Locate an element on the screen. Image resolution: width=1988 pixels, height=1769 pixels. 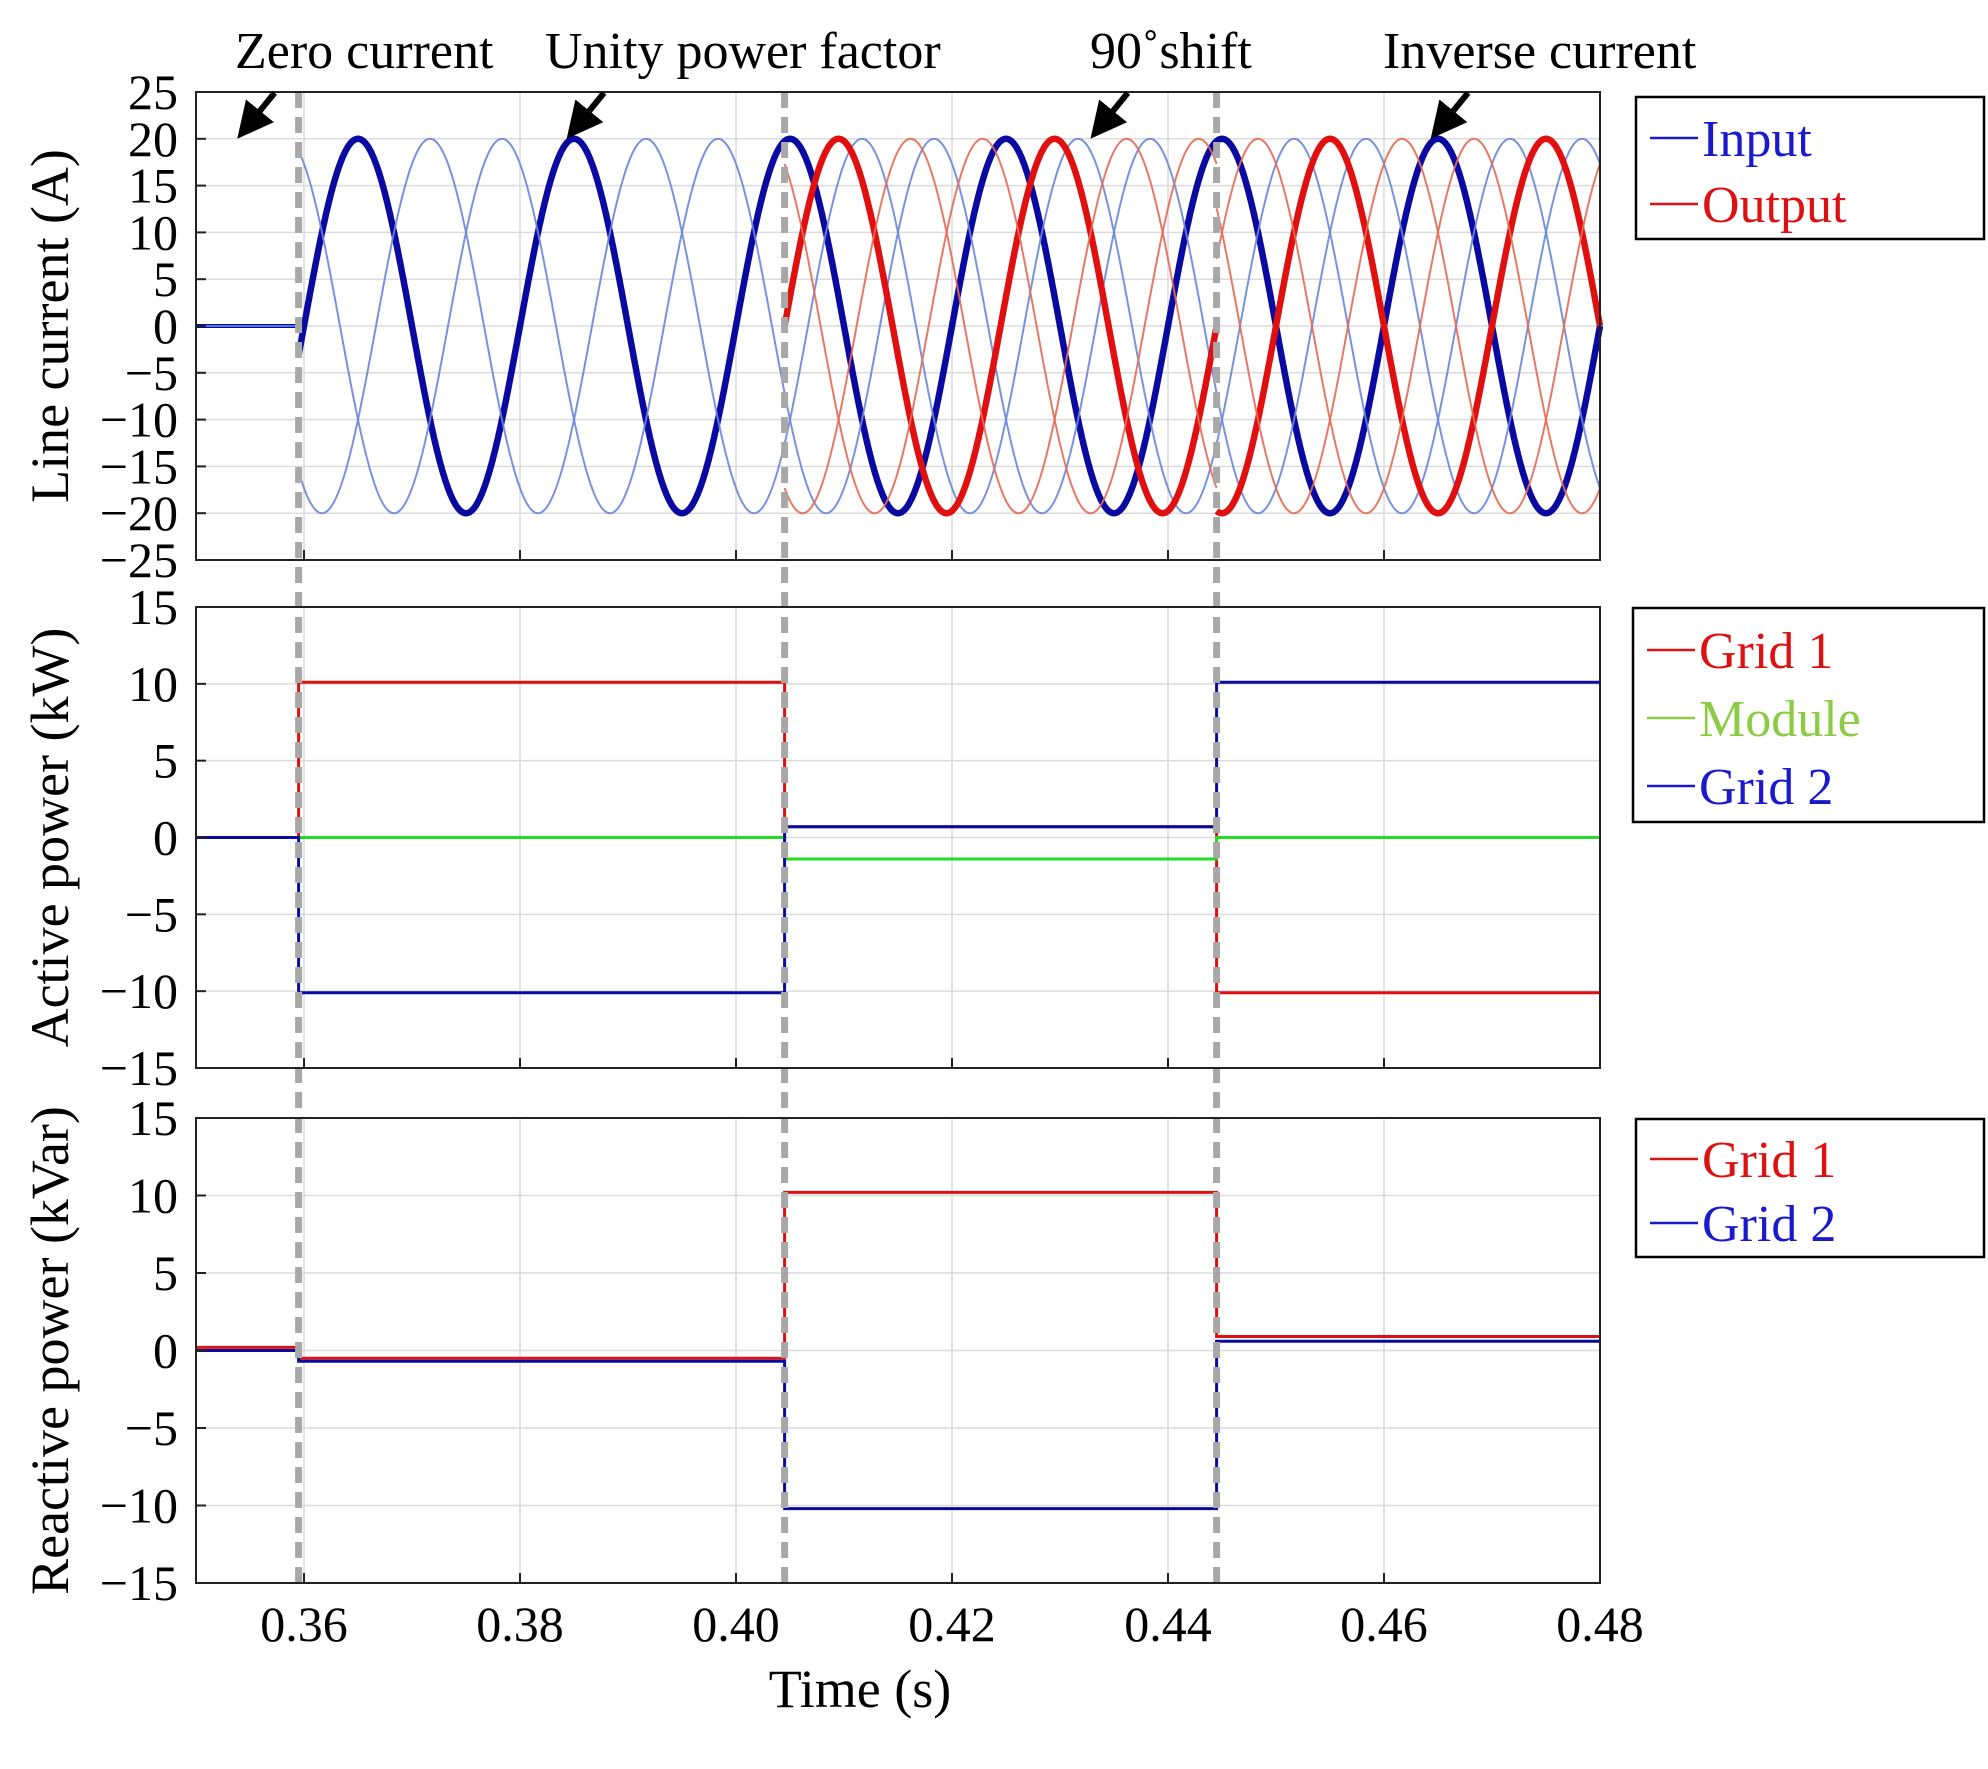
annotation-label: Inverse current is located at coordinates (1540, 51).